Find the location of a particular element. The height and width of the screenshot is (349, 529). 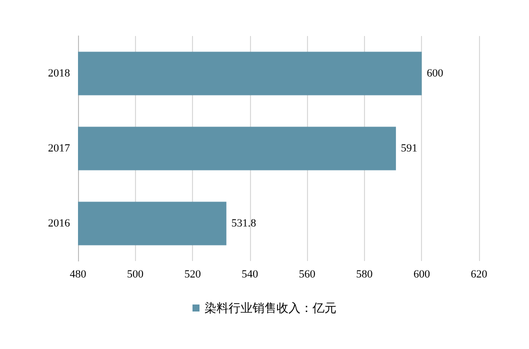

x-tick-label: 600 is located at coordinates (421, 274).